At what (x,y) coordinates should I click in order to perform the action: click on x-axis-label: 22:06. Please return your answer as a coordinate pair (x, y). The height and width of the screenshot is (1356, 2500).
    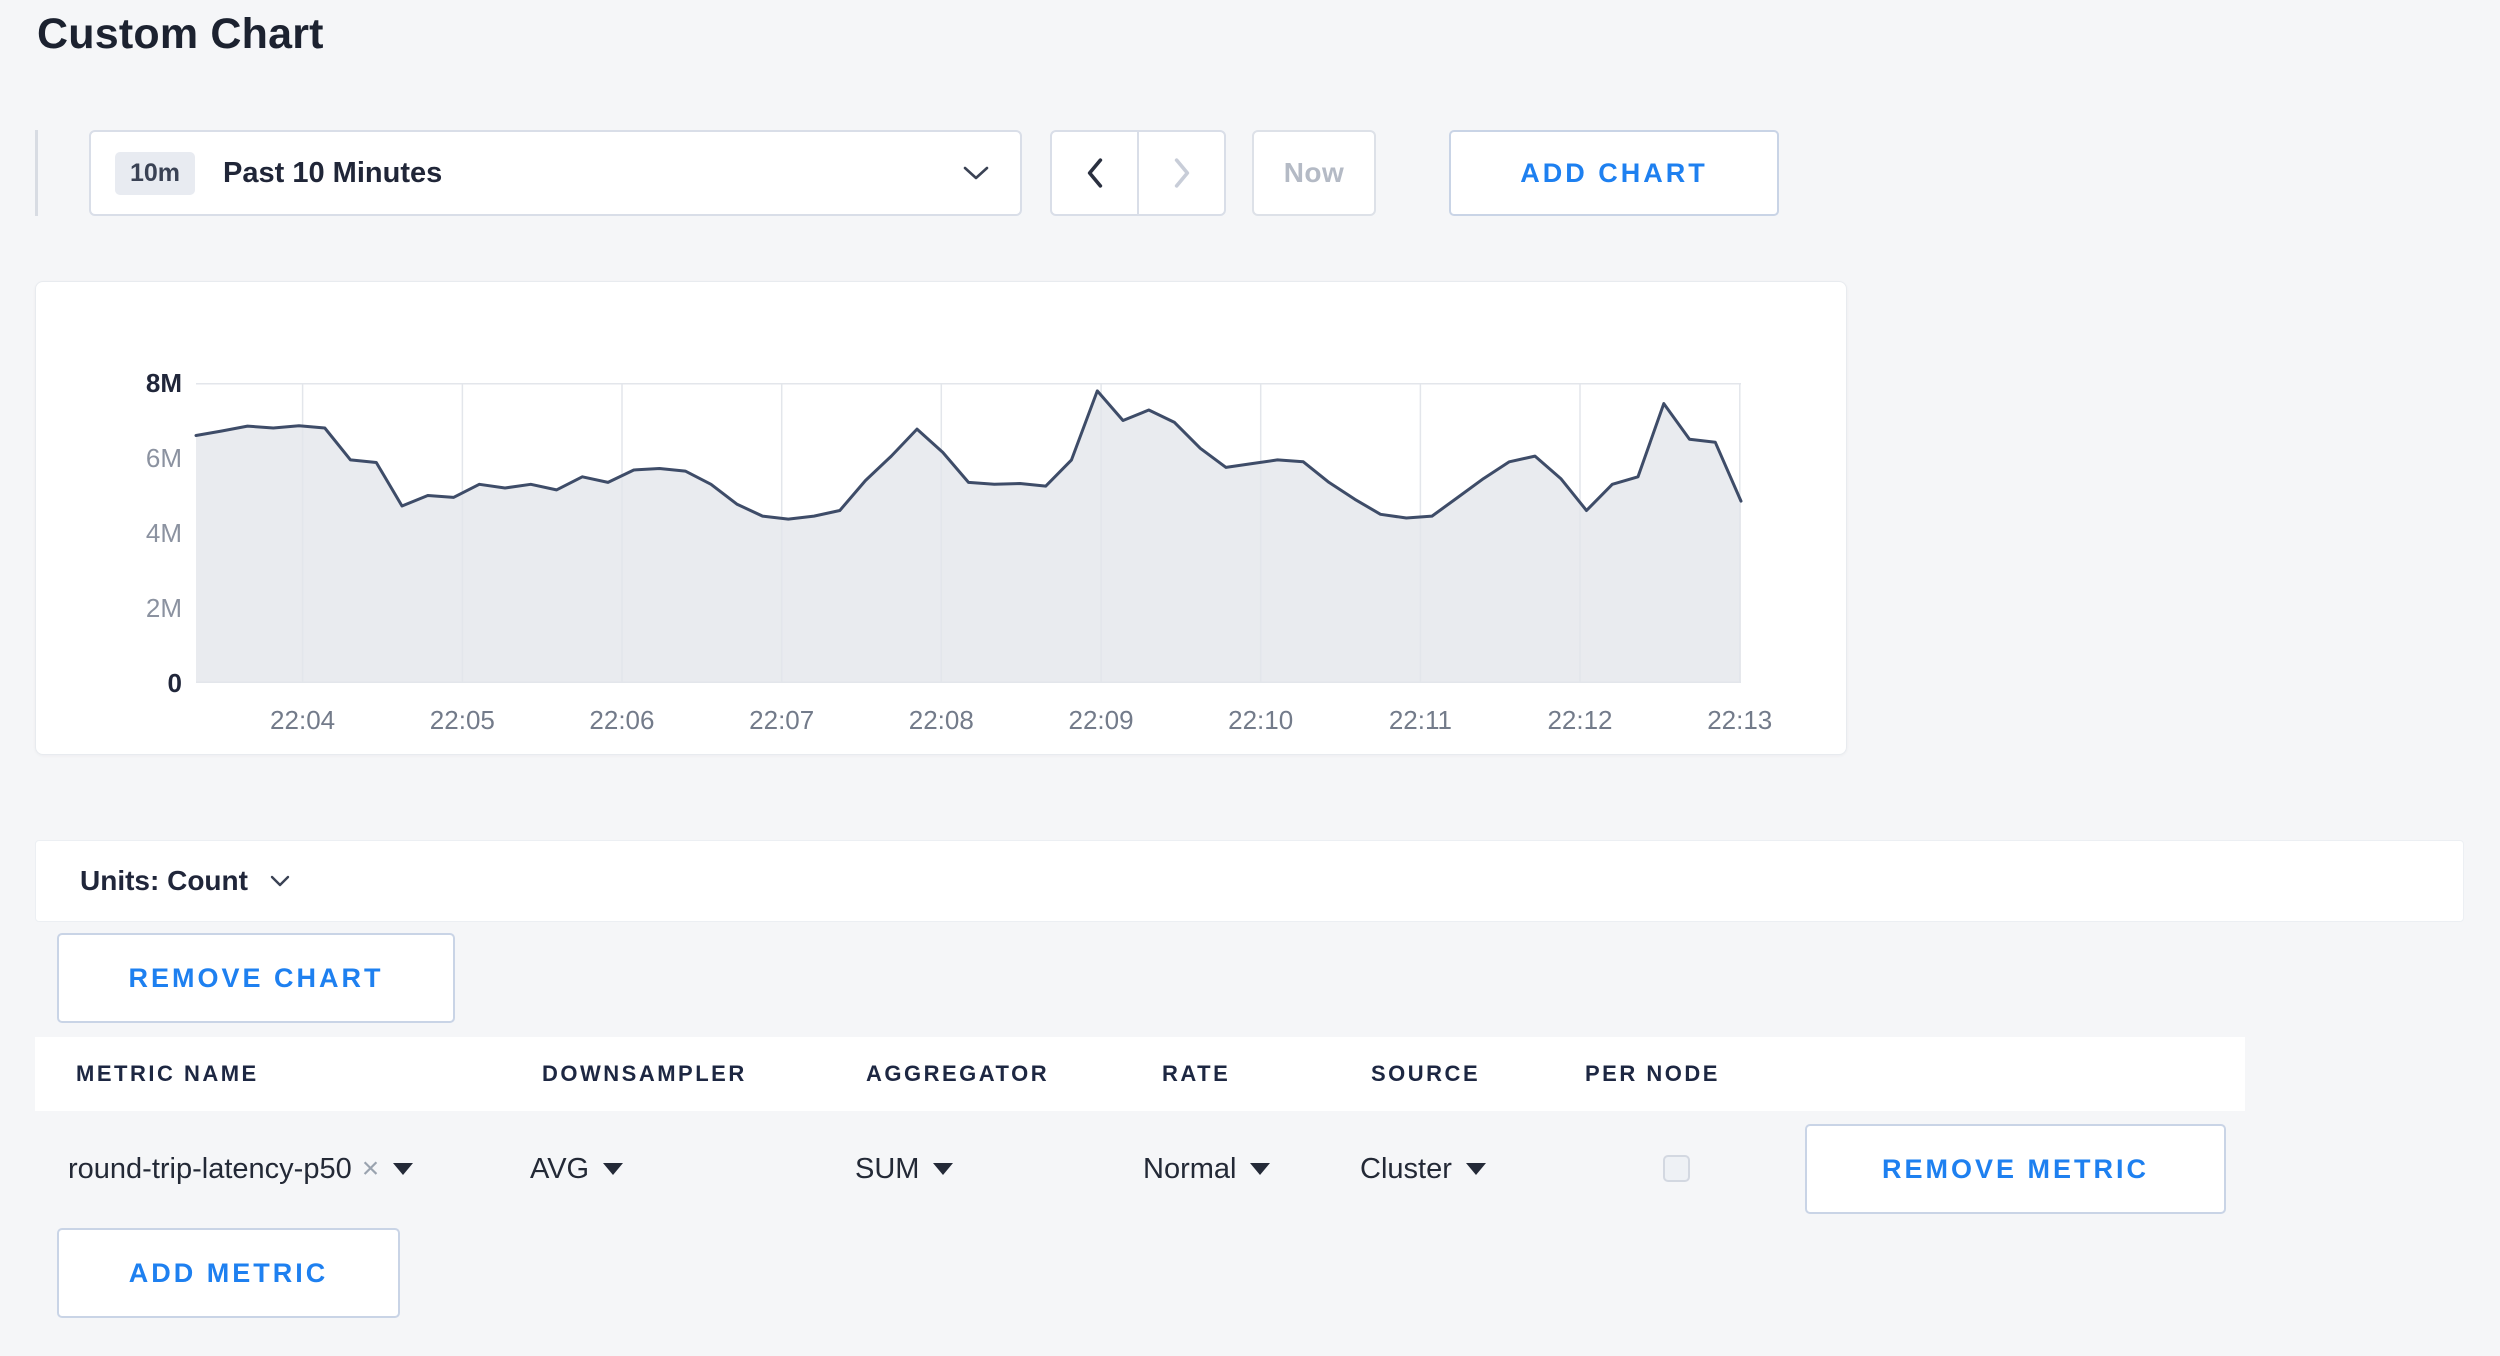
    Looking at the image, I should click on (622, 720).